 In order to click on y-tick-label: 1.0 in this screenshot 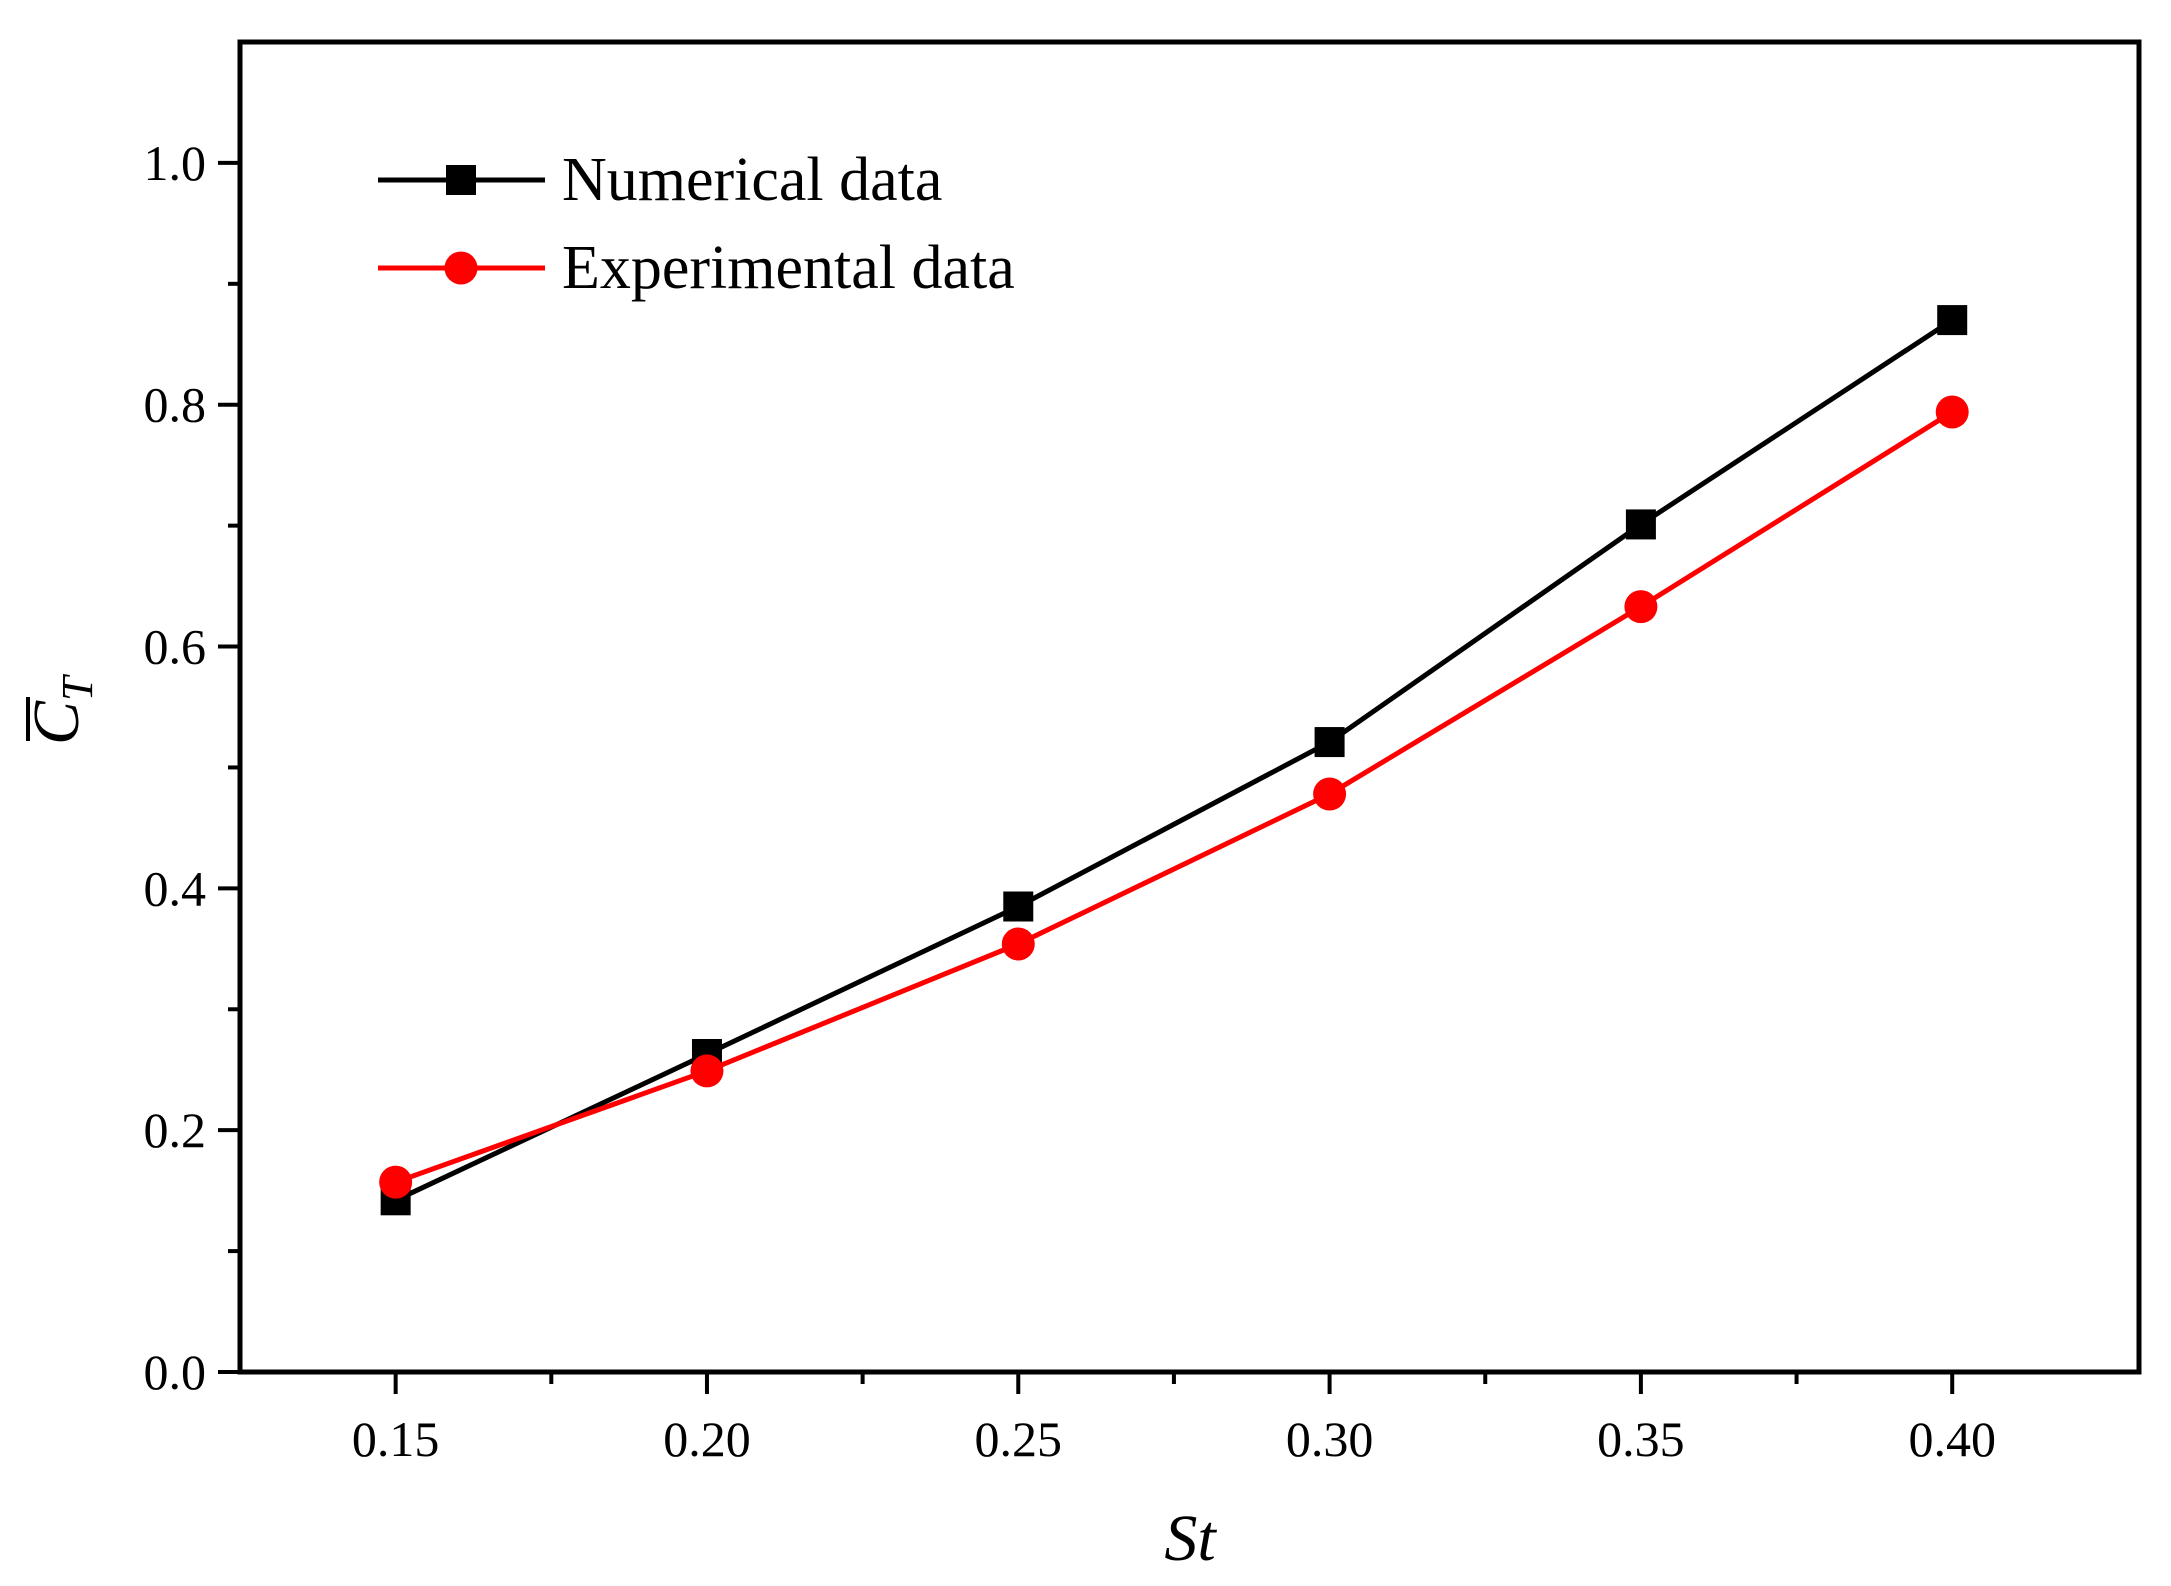, I will do `click(175, 163)`.